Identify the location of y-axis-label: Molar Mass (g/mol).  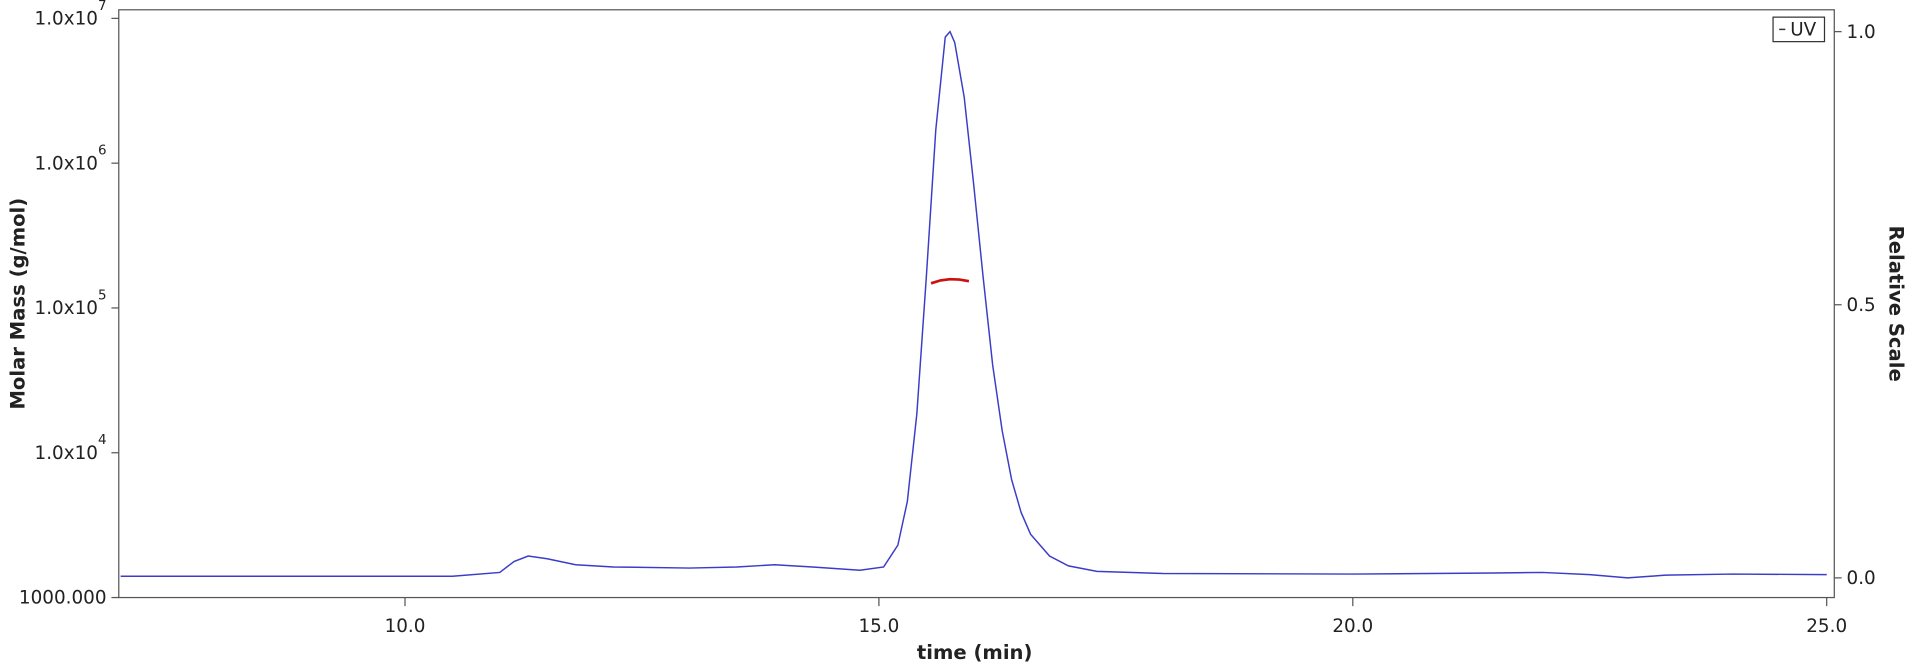
(17, 304).